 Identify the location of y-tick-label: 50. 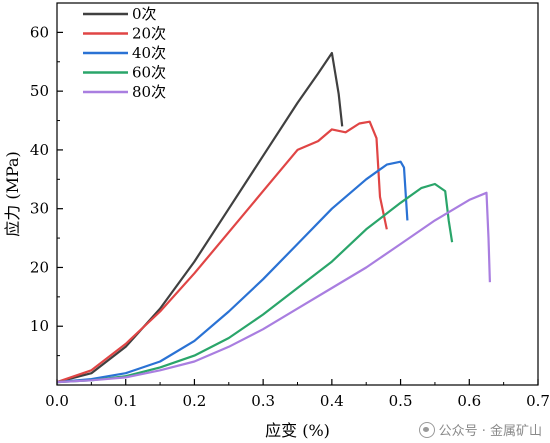
(39, 91).